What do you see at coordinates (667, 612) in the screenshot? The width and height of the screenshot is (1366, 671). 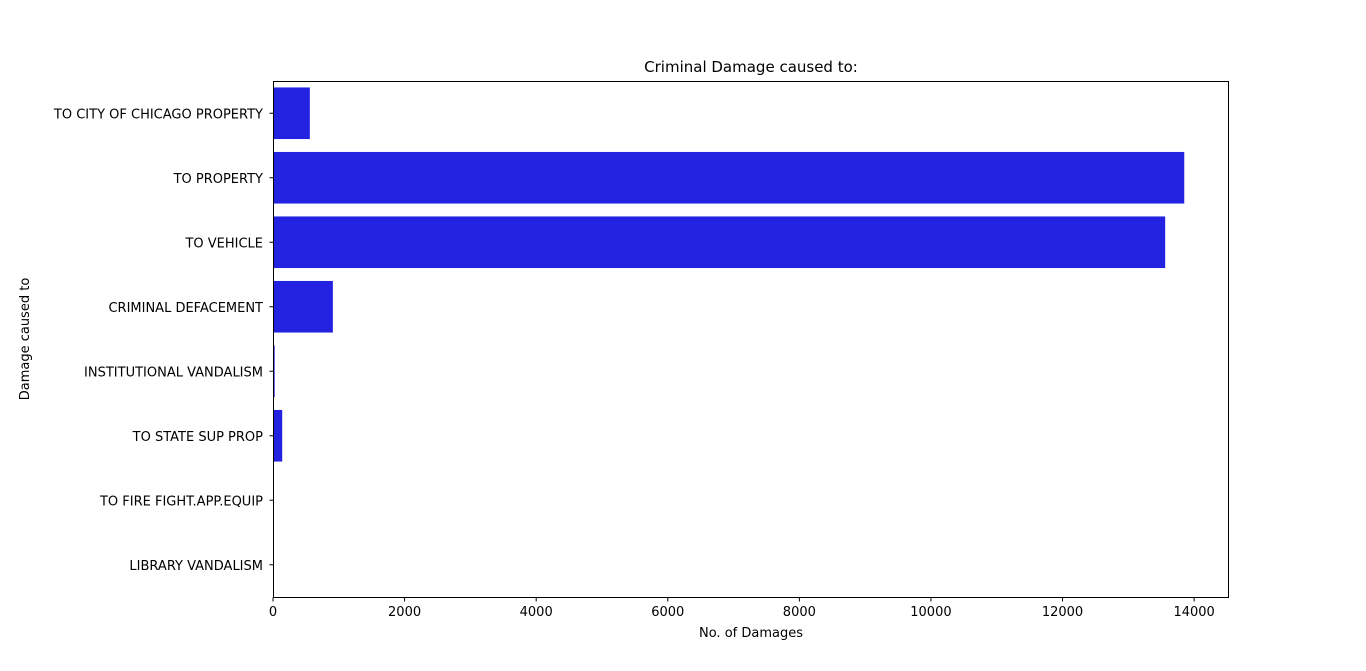 I see `x-tick-label: 6000` at bounding box center [667, 612].